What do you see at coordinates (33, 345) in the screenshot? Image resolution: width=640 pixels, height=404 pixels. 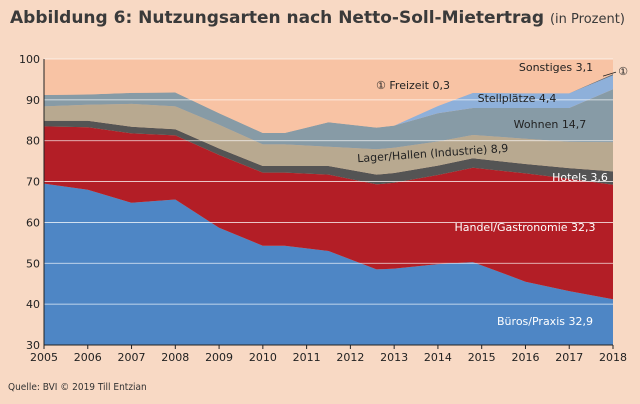 I see `y-tick-label: 30` at bounding box center [33, 345].